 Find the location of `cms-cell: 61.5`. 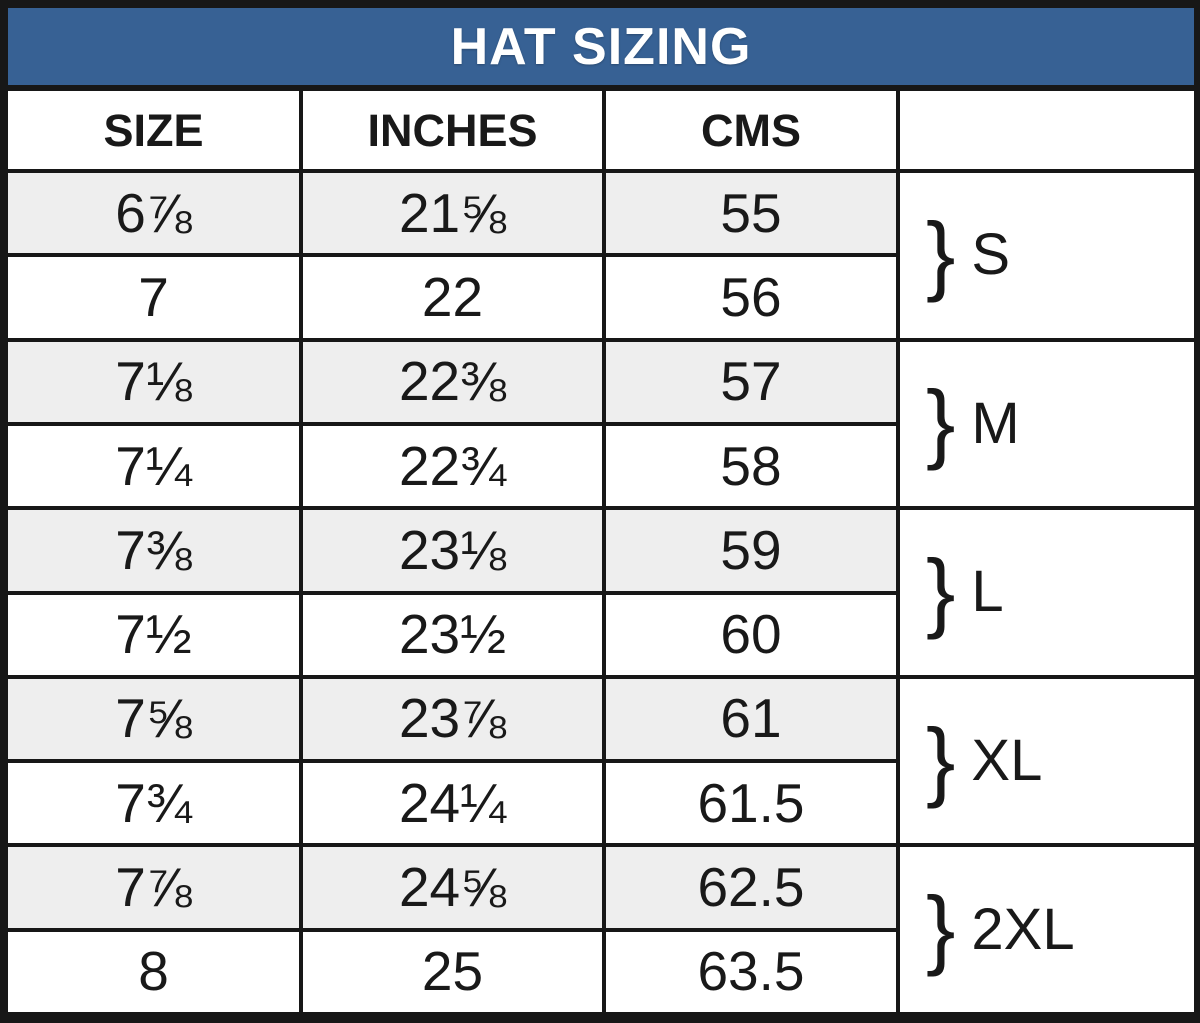

cms-cell: 61.5 is located at coordinates (751, 803).